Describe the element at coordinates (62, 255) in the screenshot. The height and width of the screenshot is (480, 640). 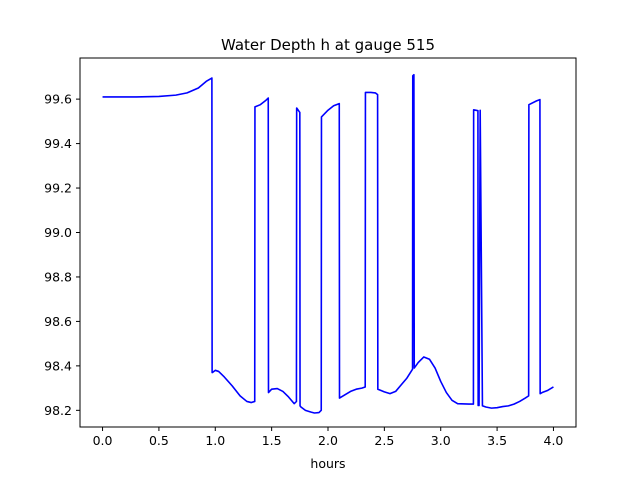
I see `y-axis-ticks: 98.2 98.4 98.6 98.8 99.0 99.2 99.4 99.6` at that location.